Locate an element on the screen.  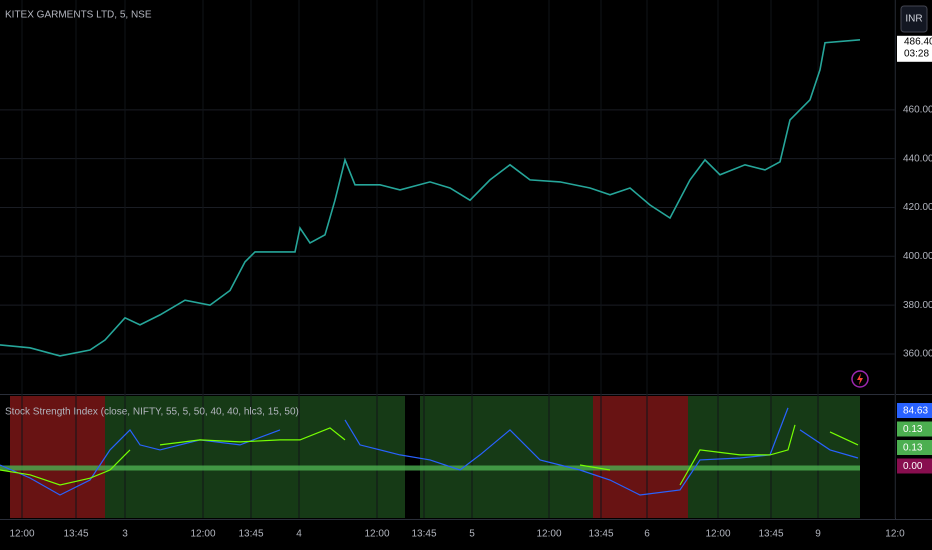
x-tick-label: 5 is located at coordinates (472, 534).